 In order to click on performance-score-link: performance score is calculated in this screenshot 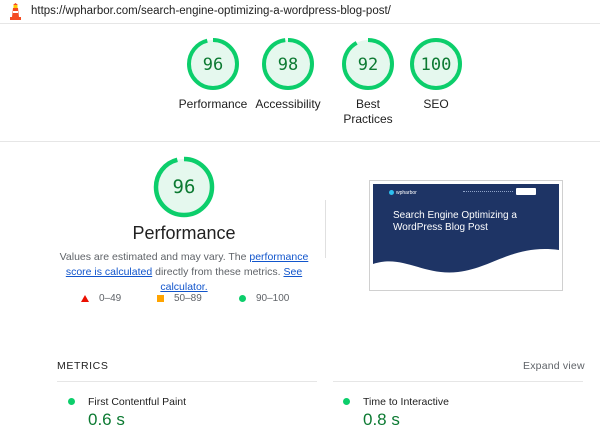, I will do `click(187, 264)`.